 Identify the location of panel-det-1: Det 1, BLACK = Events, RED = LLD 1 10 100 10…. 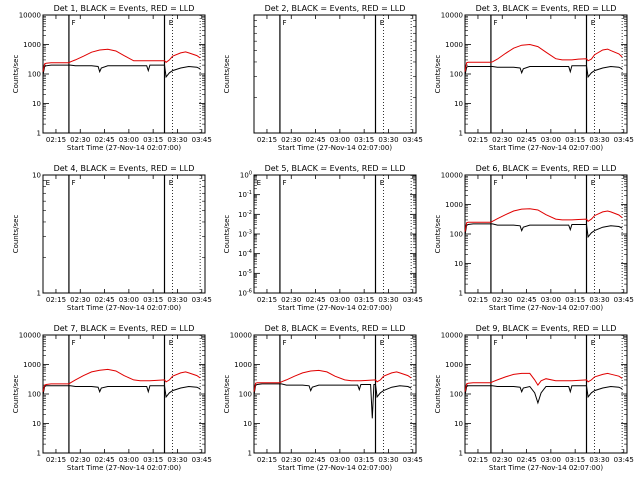
(112, 78).